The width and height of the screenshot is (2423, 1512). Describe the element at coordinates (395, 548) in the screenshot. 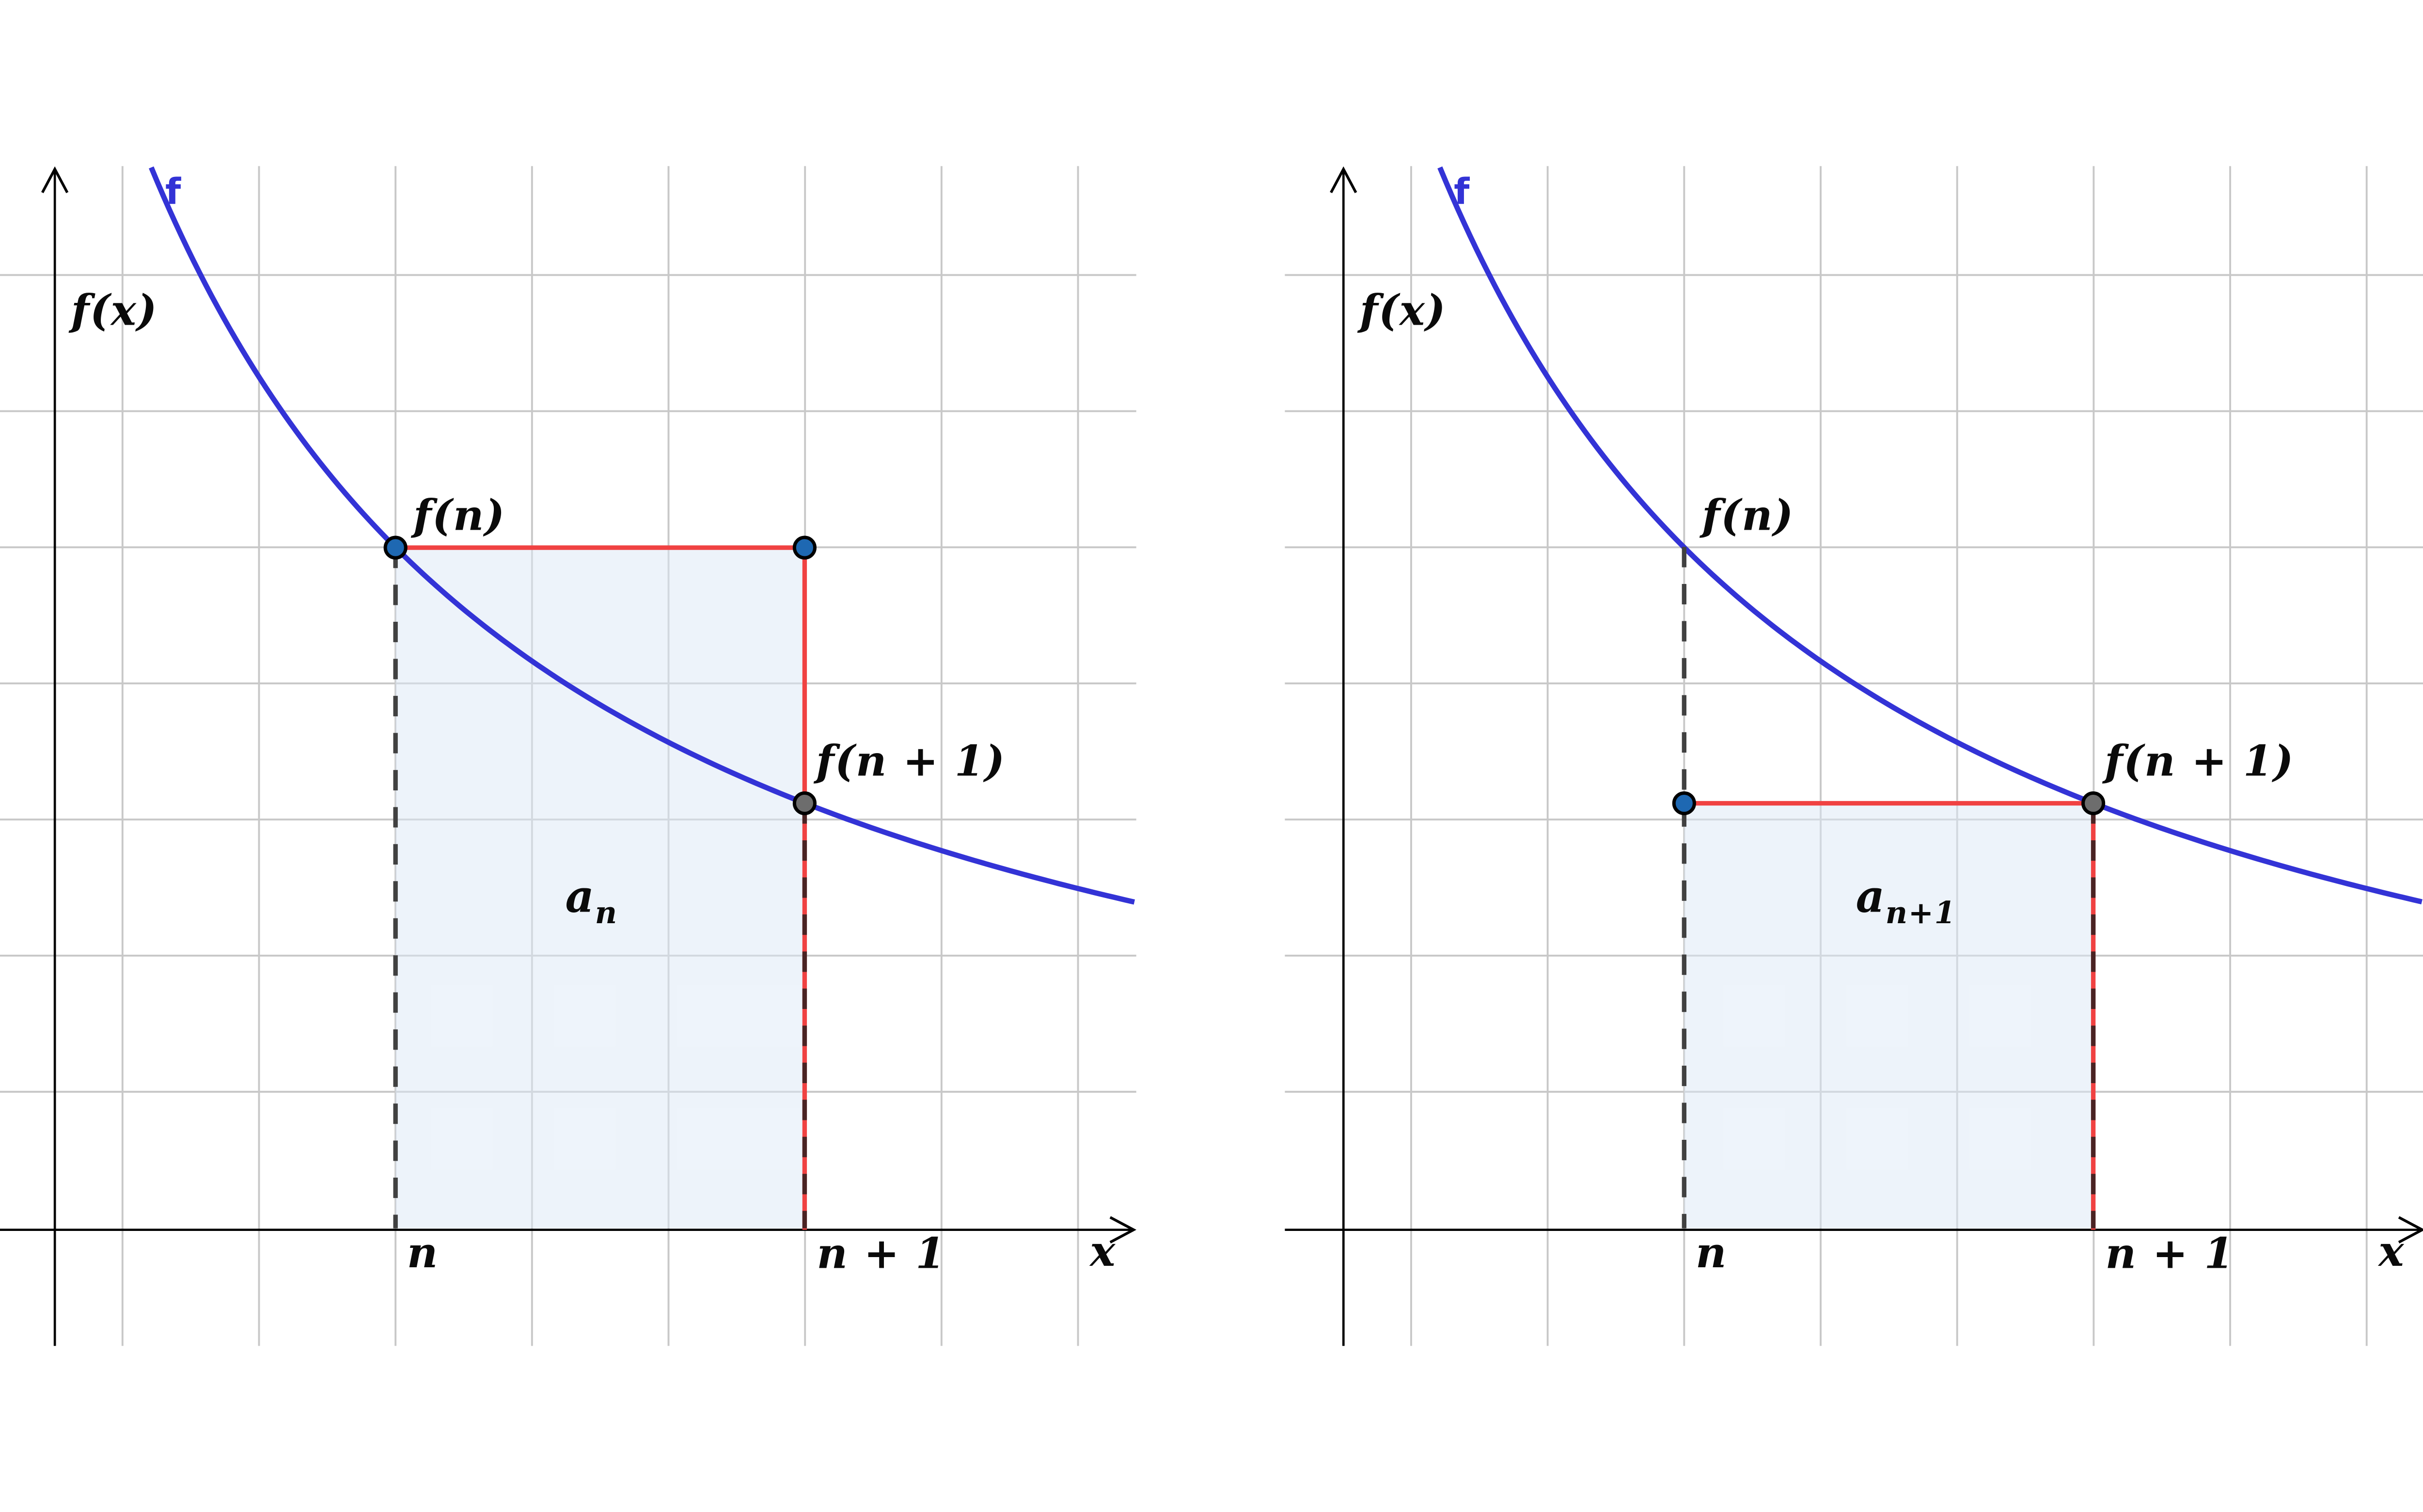

I see `point-n-fn` at that location.